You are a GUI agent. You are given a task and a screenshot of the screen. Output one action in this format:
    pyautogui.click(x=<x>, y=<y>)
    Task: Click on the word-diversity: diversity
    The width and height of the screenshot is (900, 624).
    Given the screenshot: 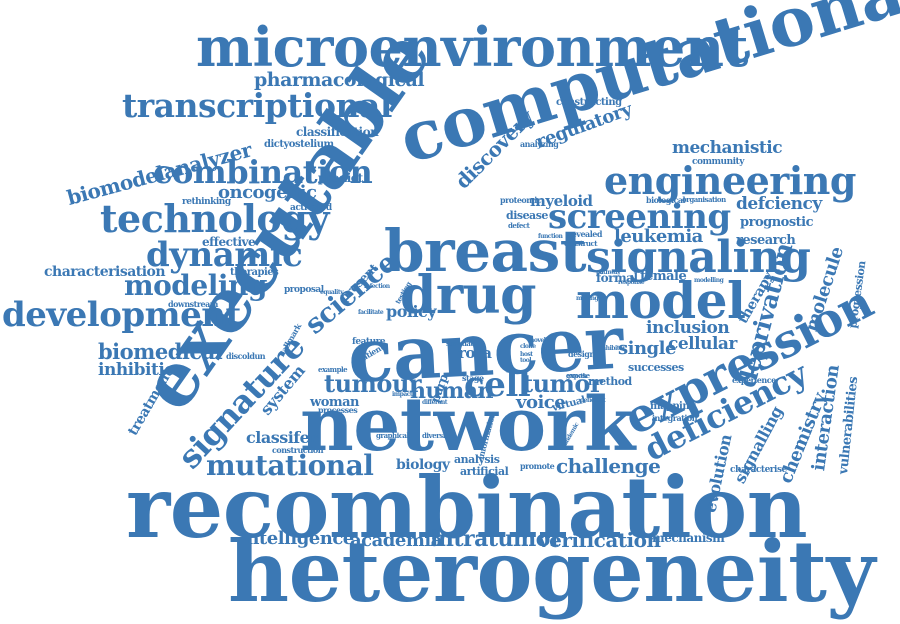 What is the action you would take?
    pyautogui.click(x=437, y=435)
    